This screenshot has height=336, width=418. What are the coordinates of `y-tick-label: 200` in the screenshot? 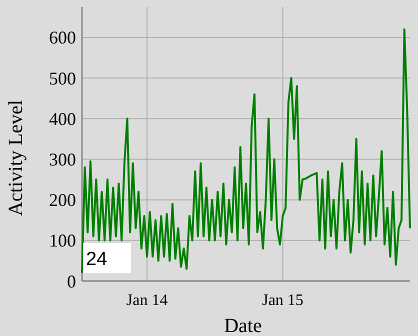 It's located at (62, 200).